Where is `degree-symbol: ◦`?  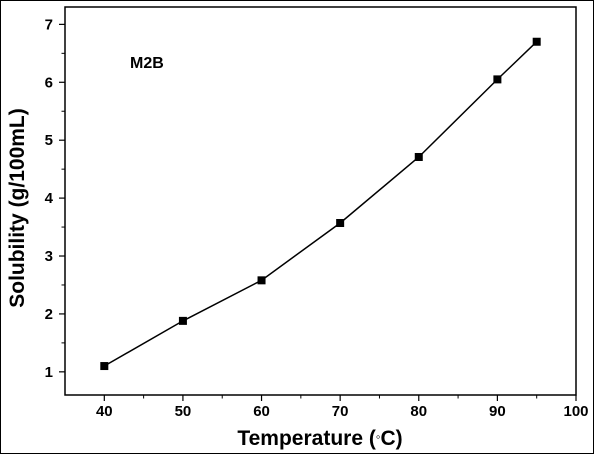 degree-symbol: ◦ is located at coordinates (378, 436).